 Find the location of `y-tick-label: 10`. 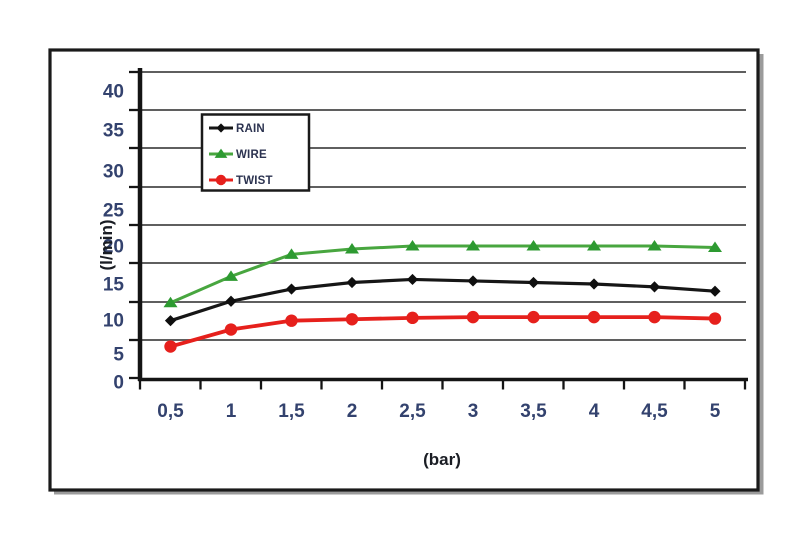

y-tick-label: 10 is located at coordinates (113, 321).